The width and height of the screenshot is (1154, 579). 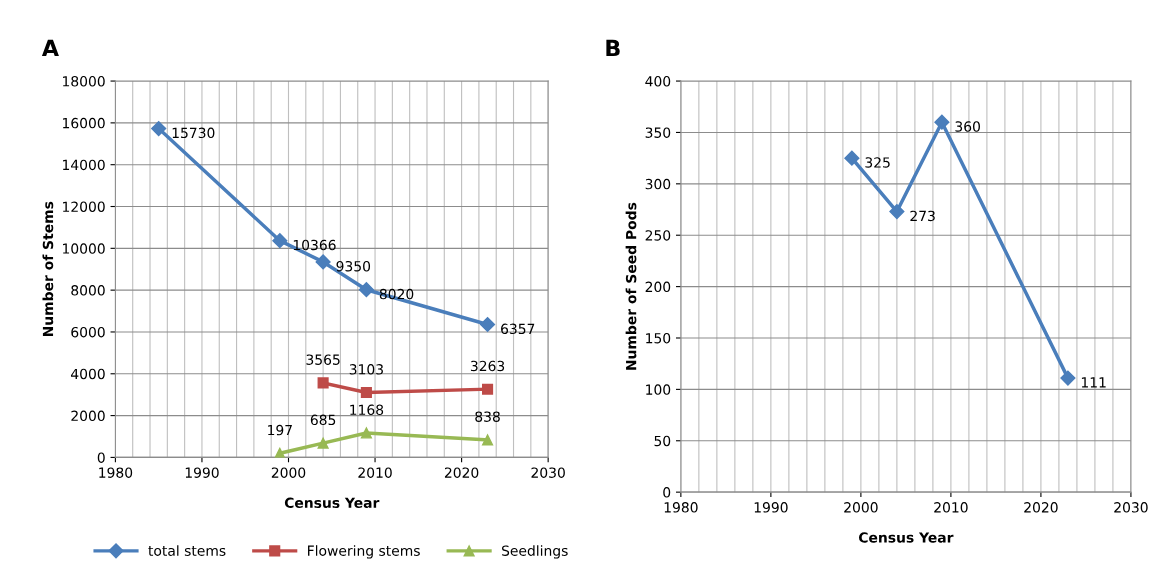 What do you see at coordinates (658, 287) in the screenshot?
I see `y-tick-label: 200` at bounding box center [658, 287].